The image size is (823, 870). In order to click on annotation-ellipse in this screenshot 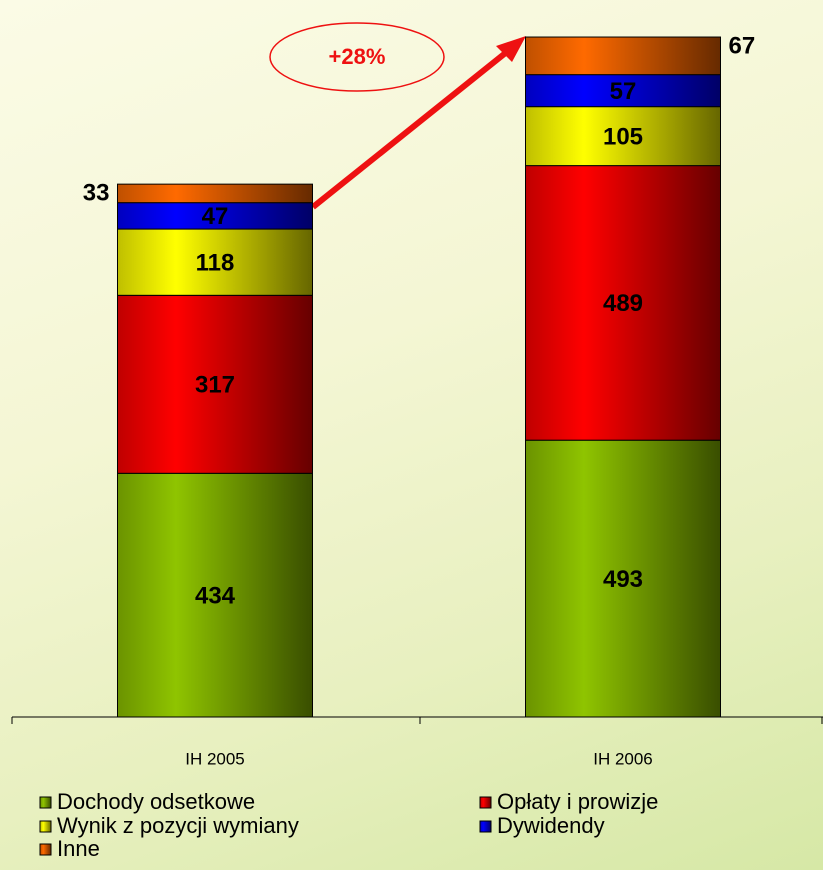, I will do `click(357, 57)`.